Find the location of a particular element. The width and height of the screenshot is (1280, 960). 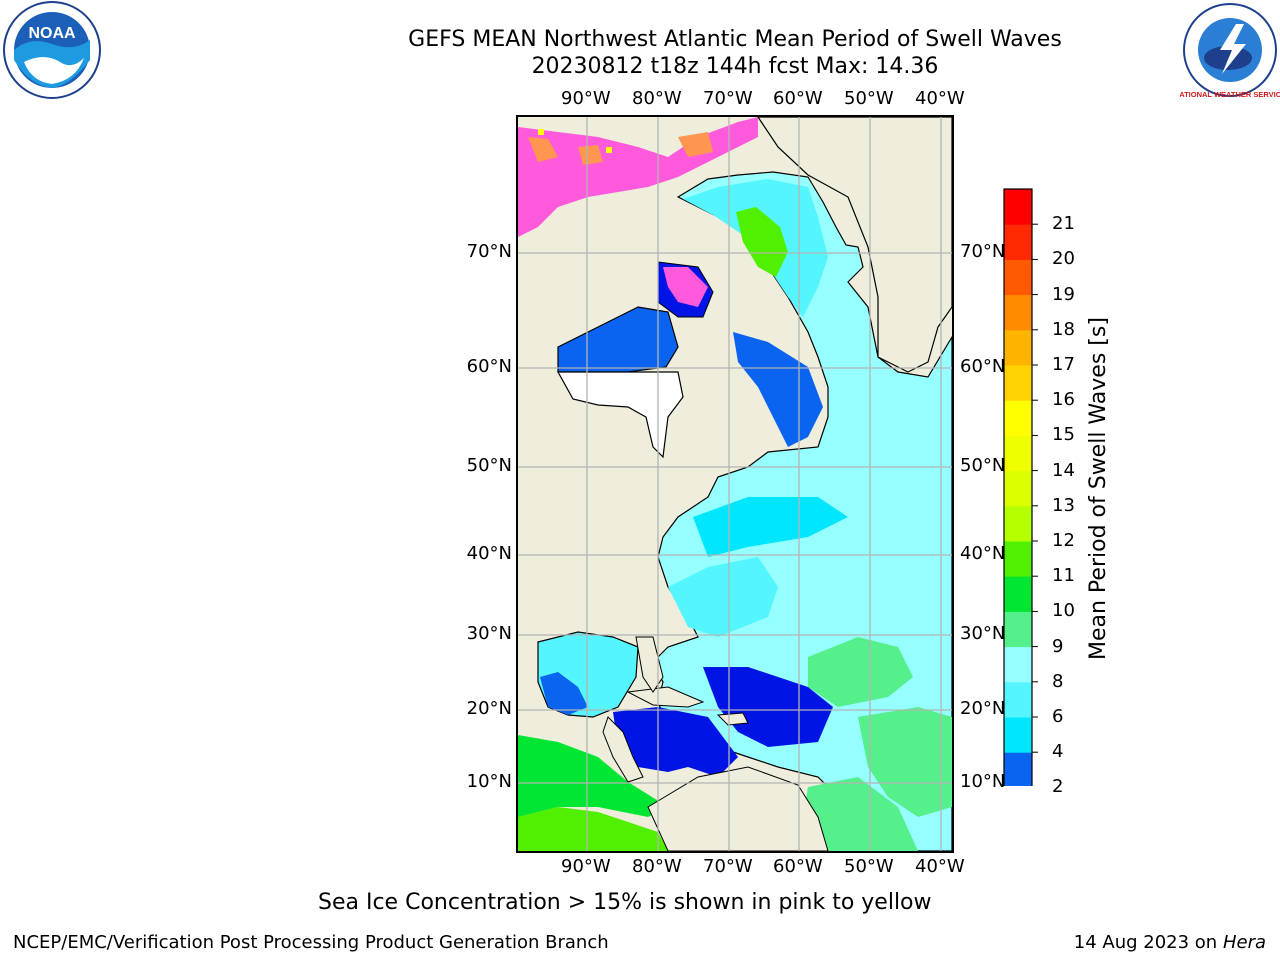

lat-label-right-40n: 40°N is located at coordinates (983, 553).